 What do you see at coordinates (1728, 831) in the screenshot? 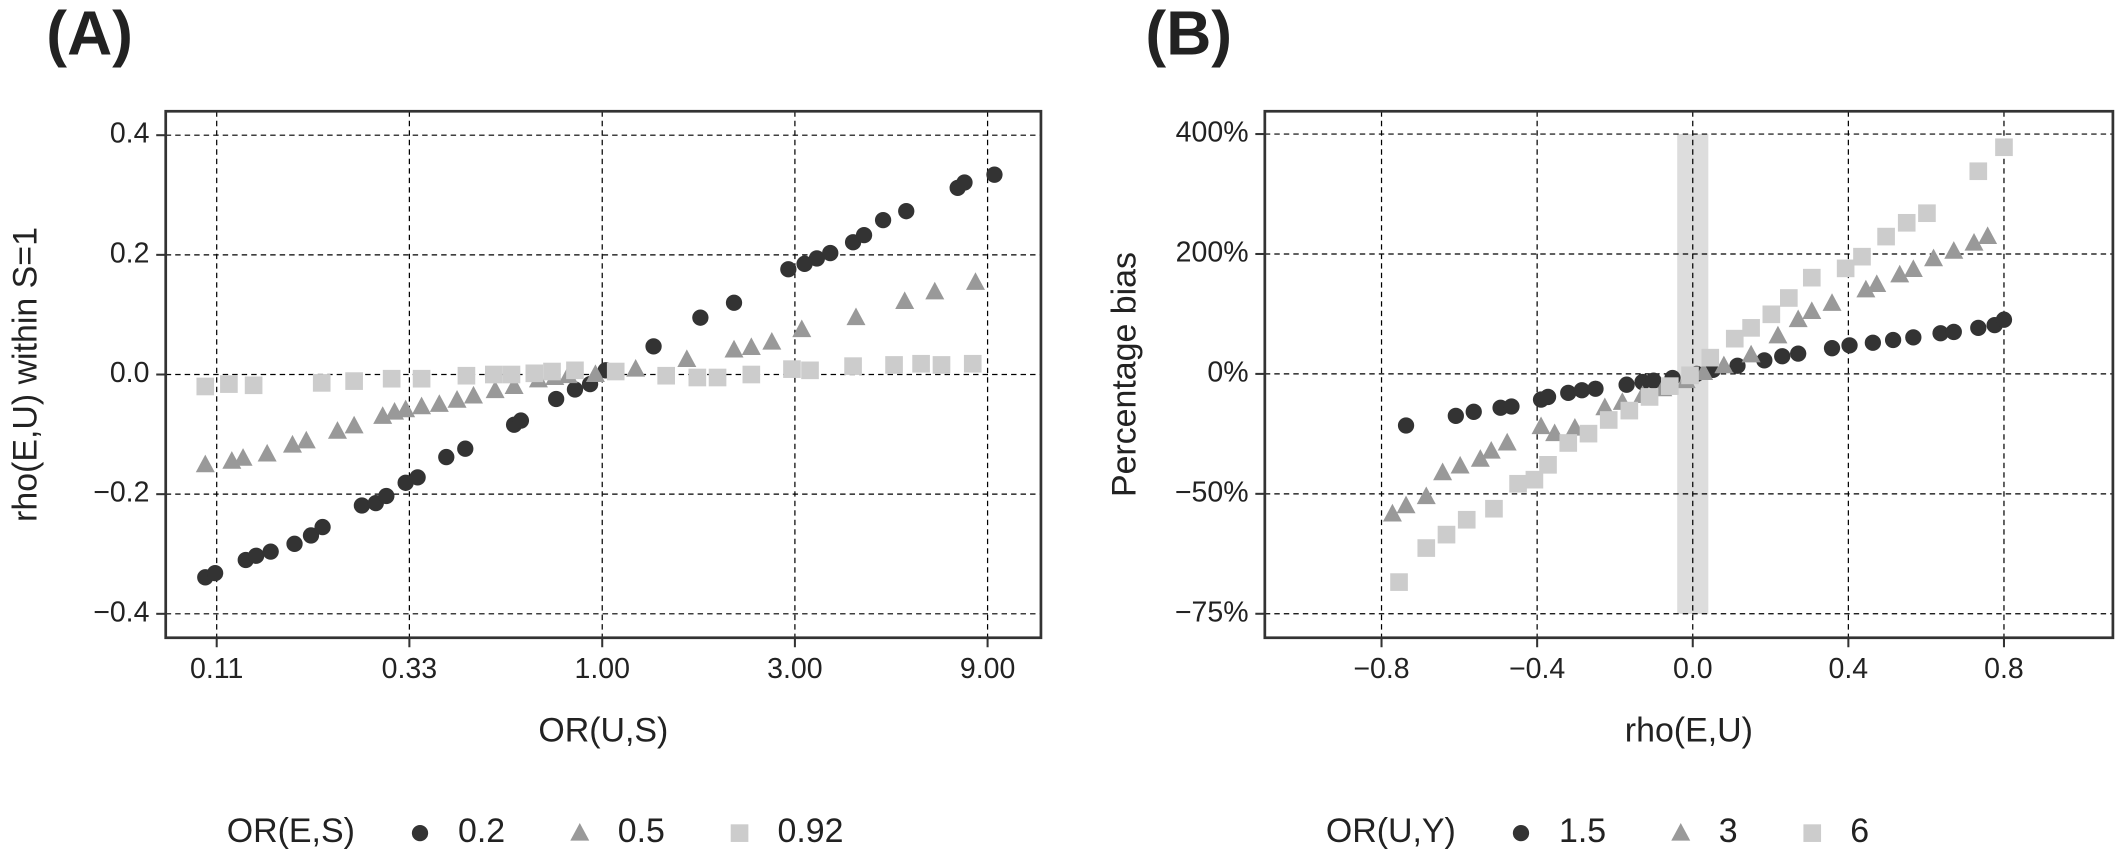
I see `legend-label: 3` at bounding box center [1728, 831].